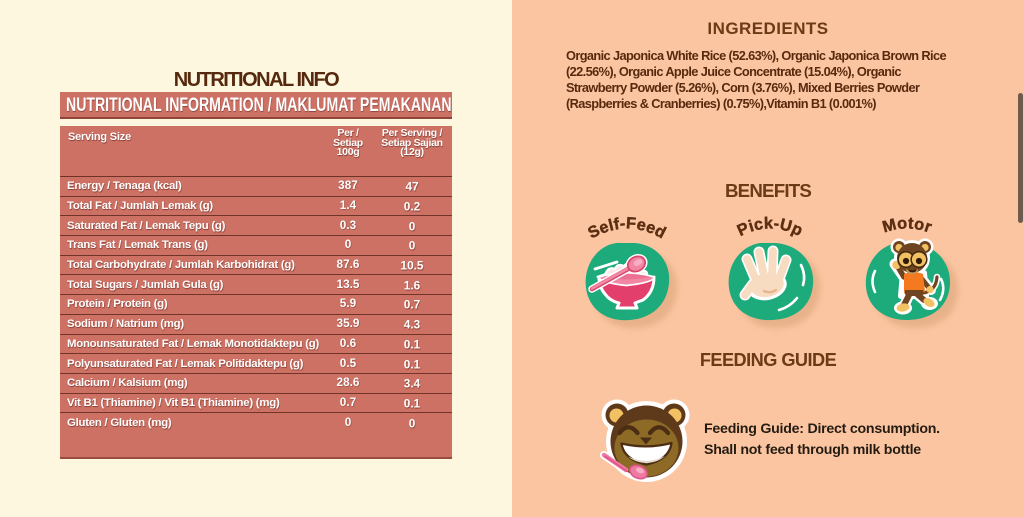  What do you see at coordinates (907, 225) in the screenshot?
I see `svg-text: Motor` at bounding box center [907, 225].